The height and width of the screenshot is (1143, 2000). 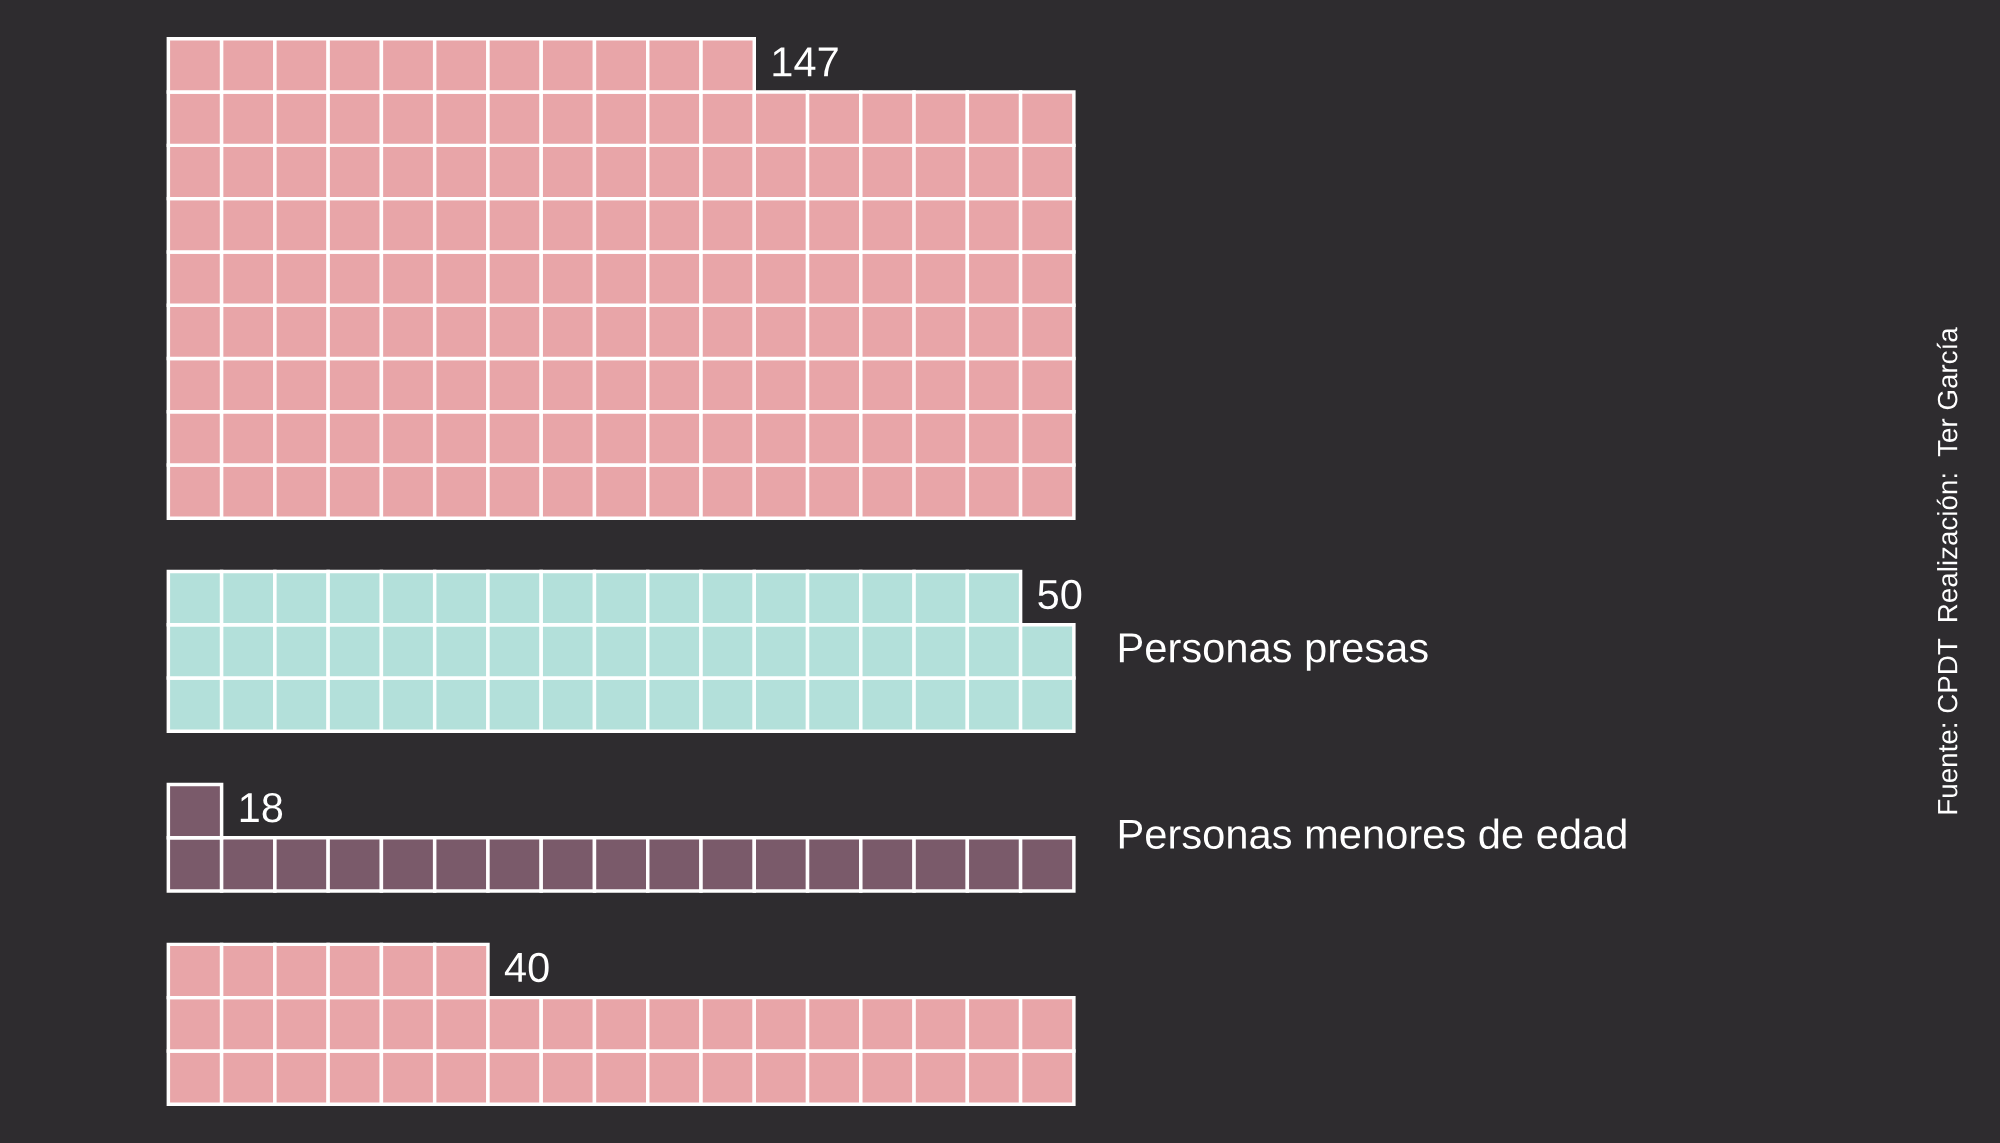 I want to click on data-label: 40, so click(x=526, y=967).